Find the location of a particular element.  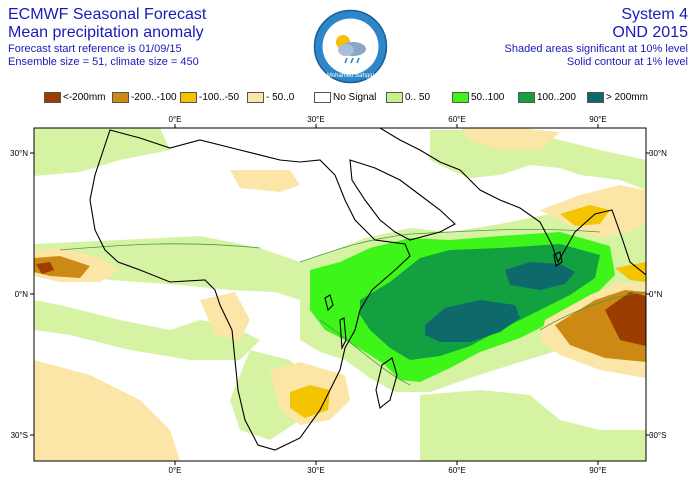

legend-label: -200..-100 is located at coordinates (154, 97).